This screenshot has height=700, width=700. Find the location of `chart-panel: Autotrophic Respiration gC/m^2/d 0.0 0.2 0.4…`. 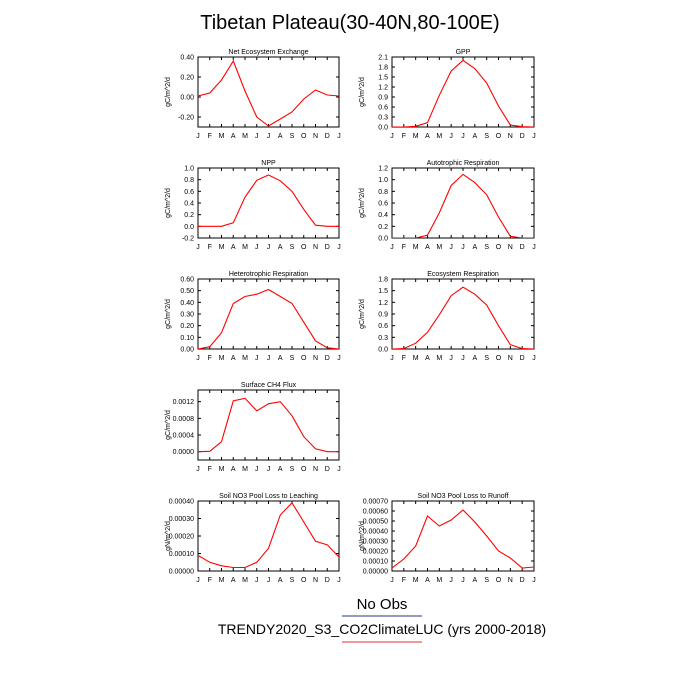

chart-panel: Autotrophic Respiration gC/m^2/d 0.0 0.2 0.4… is located at coordinates (447, 205).